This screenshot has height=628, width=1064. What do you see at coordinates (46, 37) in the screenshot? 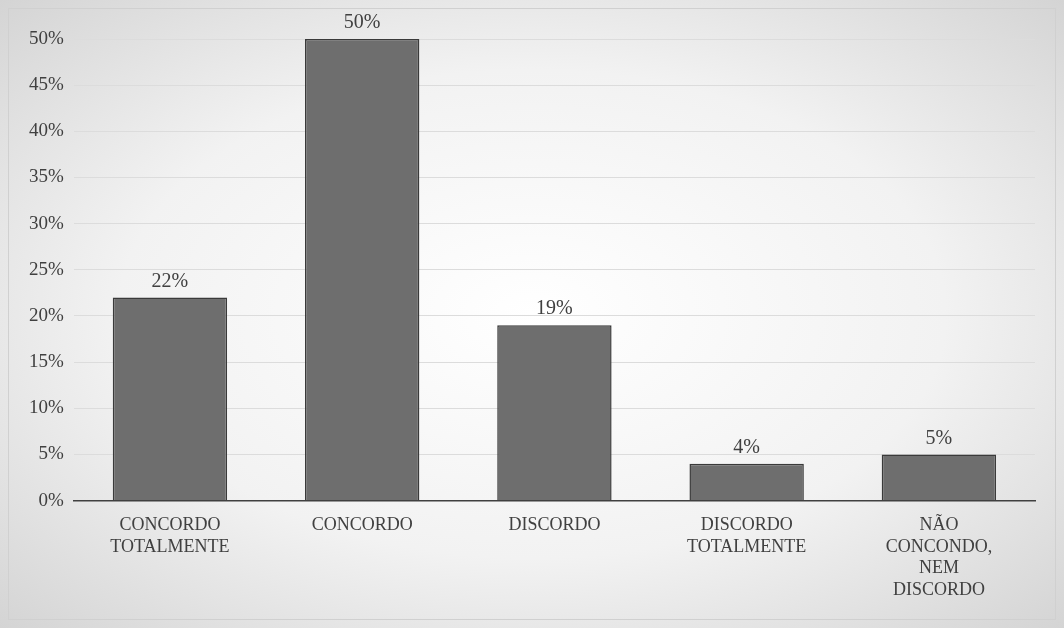
I see `y-tick-label: 50%` at bounding box center [46, 37].